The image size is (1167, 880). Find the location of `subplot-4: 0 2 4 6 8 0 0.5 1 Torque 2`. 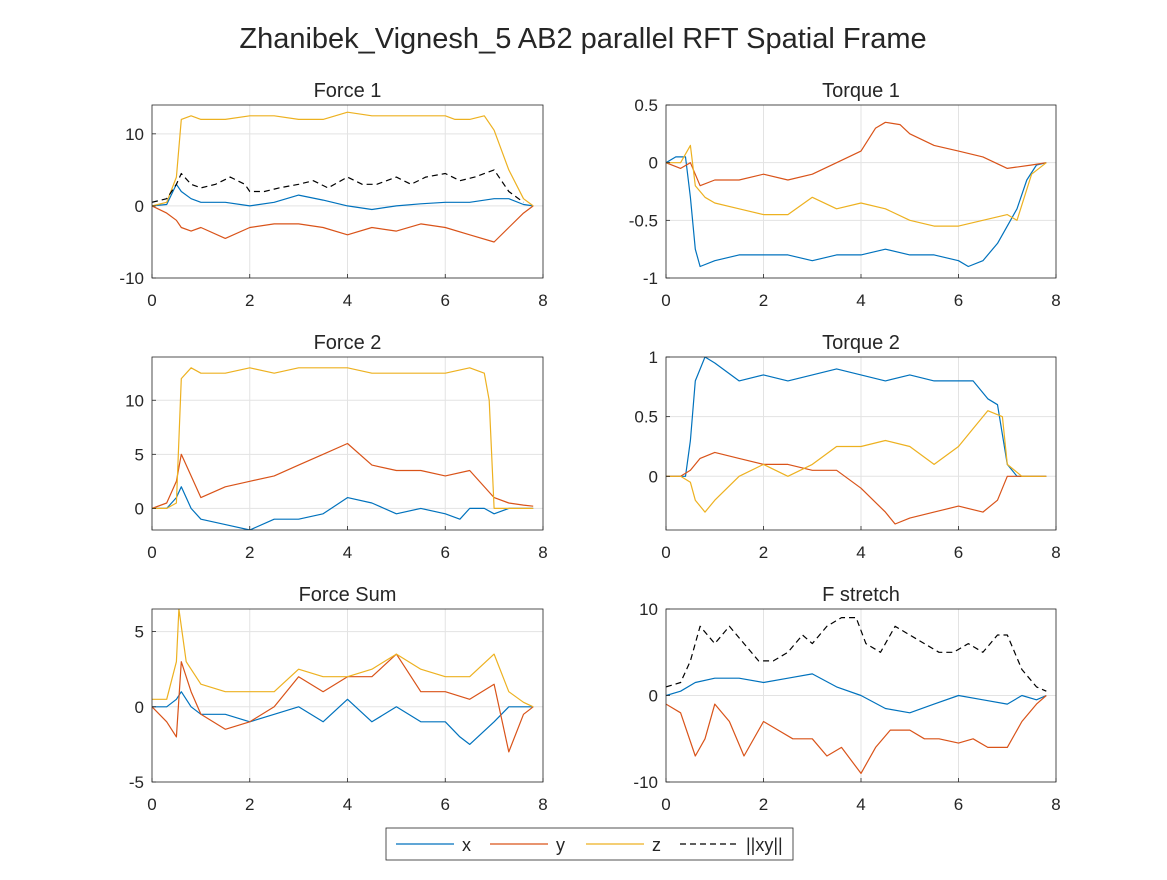

subplot-4: 0 2 4 6 8 0 0.5 1 Torque 2 is located at coordinates (847, 447).